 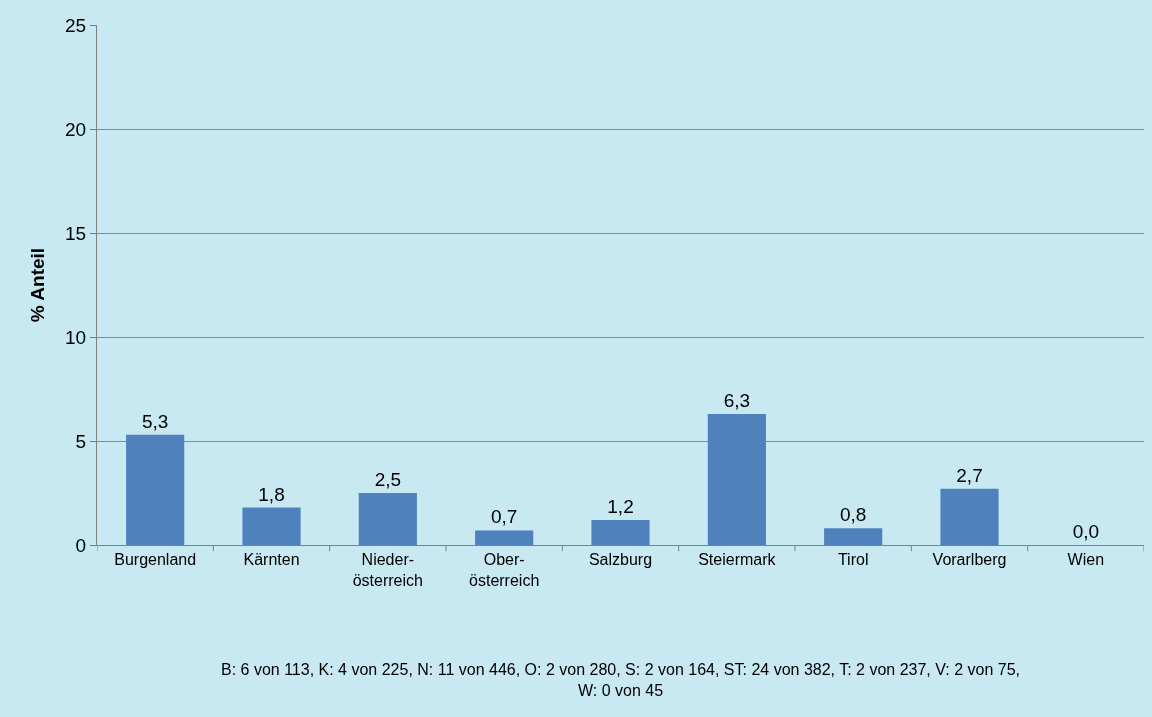 What do you see at coordinates (969, 475) in the screenshot?
I see `data-label: 2,7` at bounding box center [969, 475].